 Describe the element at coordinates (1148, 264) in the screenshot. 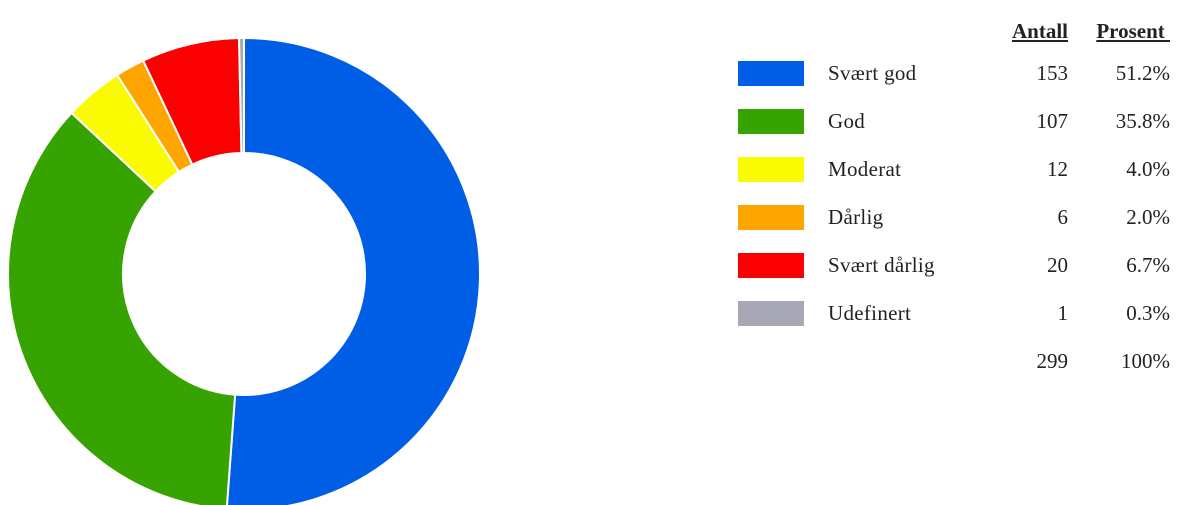

I see `legend-percent: 6.7%` at that location.